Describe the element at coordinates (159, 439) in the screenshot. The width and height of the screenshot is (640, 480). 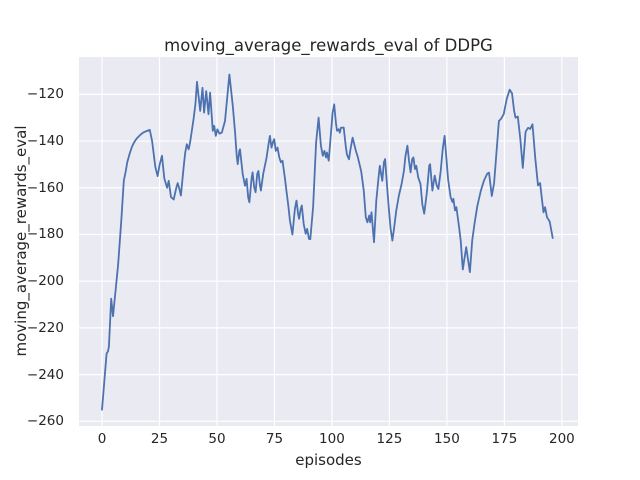
I see `x-tick-label: 25` at that location.